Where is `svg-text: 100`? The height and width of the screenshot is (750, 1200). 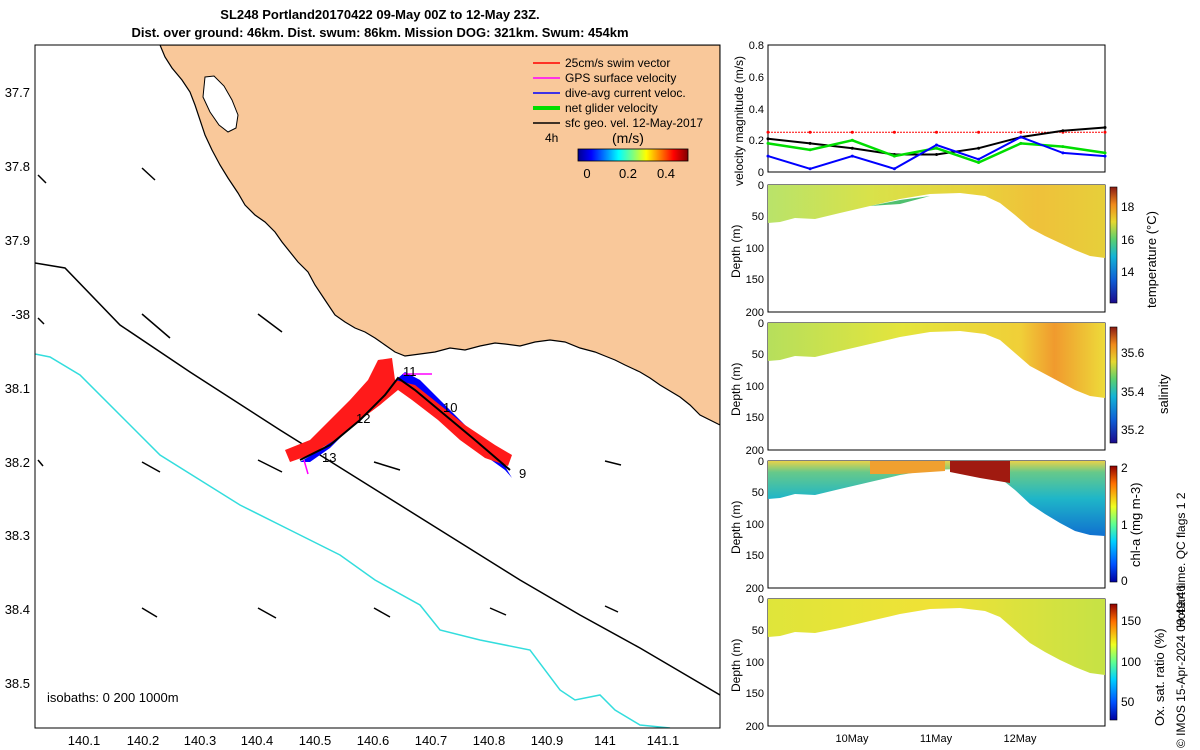 svg-text: 100 is located at coordinates (1131, 662).